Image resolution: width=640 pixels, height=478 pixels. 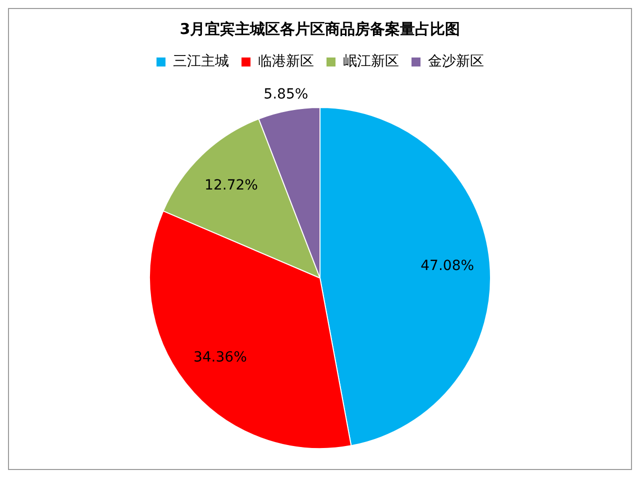 I want to click on chart-title: 3月宜宾主城区各片区商品房备案量占比图, so click(x=320, y=29).